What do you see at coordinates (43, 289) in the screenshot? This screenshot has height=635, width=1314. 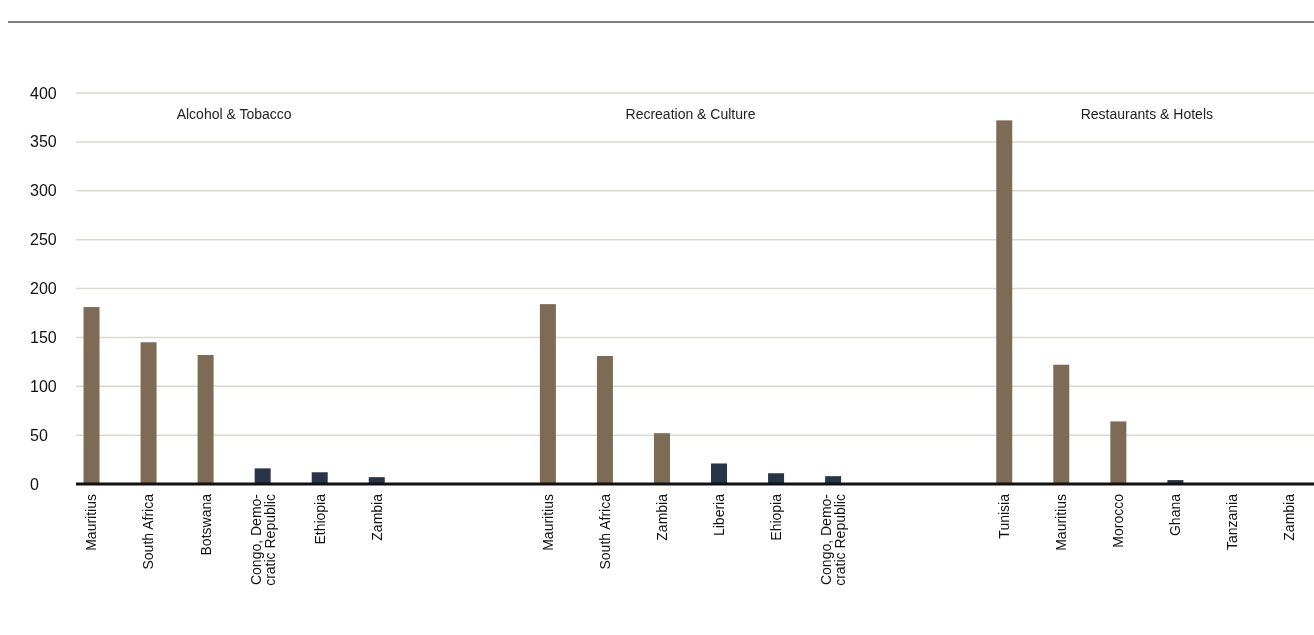 I see `y-tick-label: 200` at bounding box center [43, 289].